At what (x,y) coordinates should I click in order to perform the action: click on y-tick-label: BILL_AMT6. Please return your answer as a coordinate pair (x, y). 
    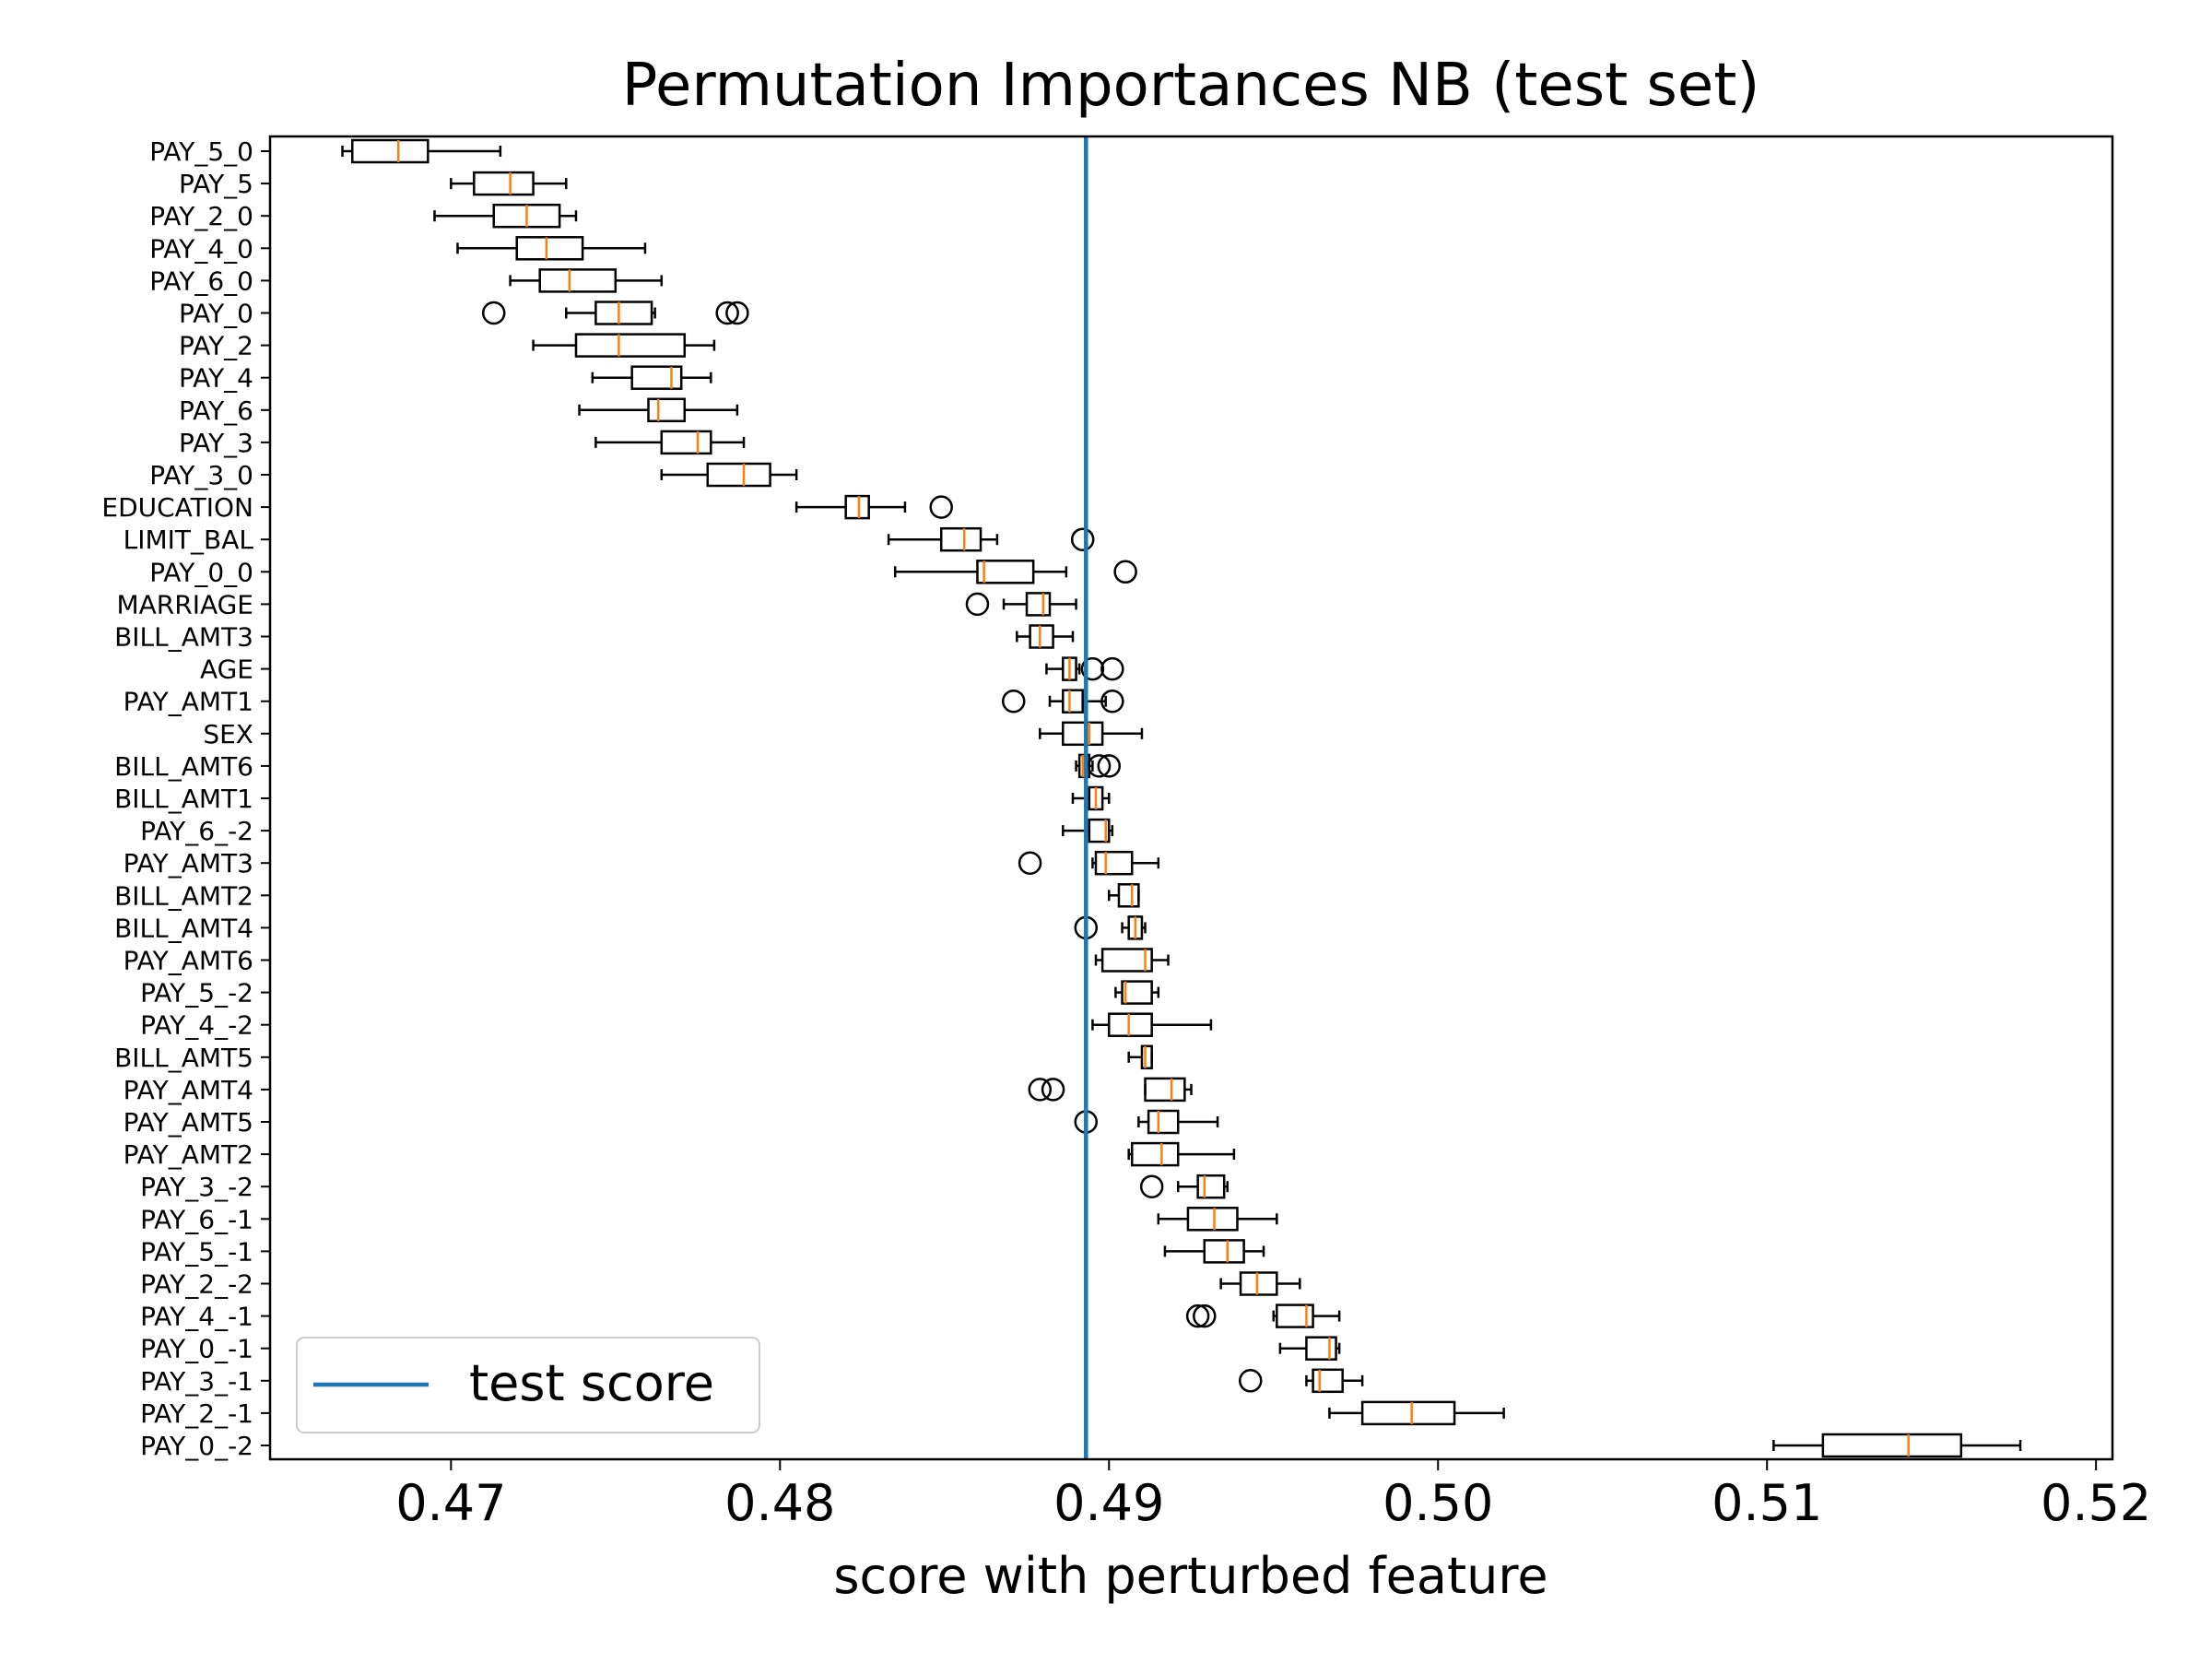
    Looking at the image, I should click on (183, 766).